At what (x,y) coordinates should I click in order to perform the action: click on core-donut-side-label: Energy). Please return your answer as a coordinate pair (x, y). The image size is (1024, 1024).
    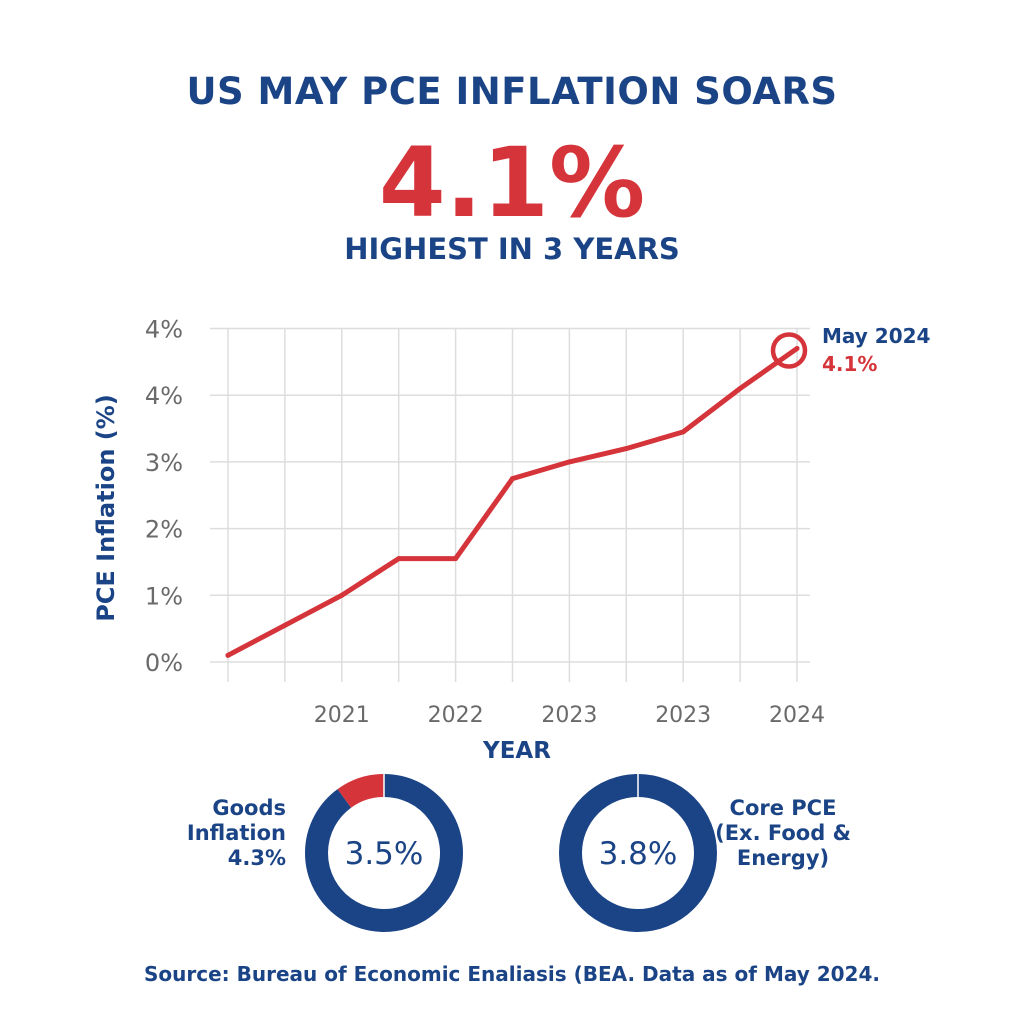
    Looking at the image, I should click on (783, 858).